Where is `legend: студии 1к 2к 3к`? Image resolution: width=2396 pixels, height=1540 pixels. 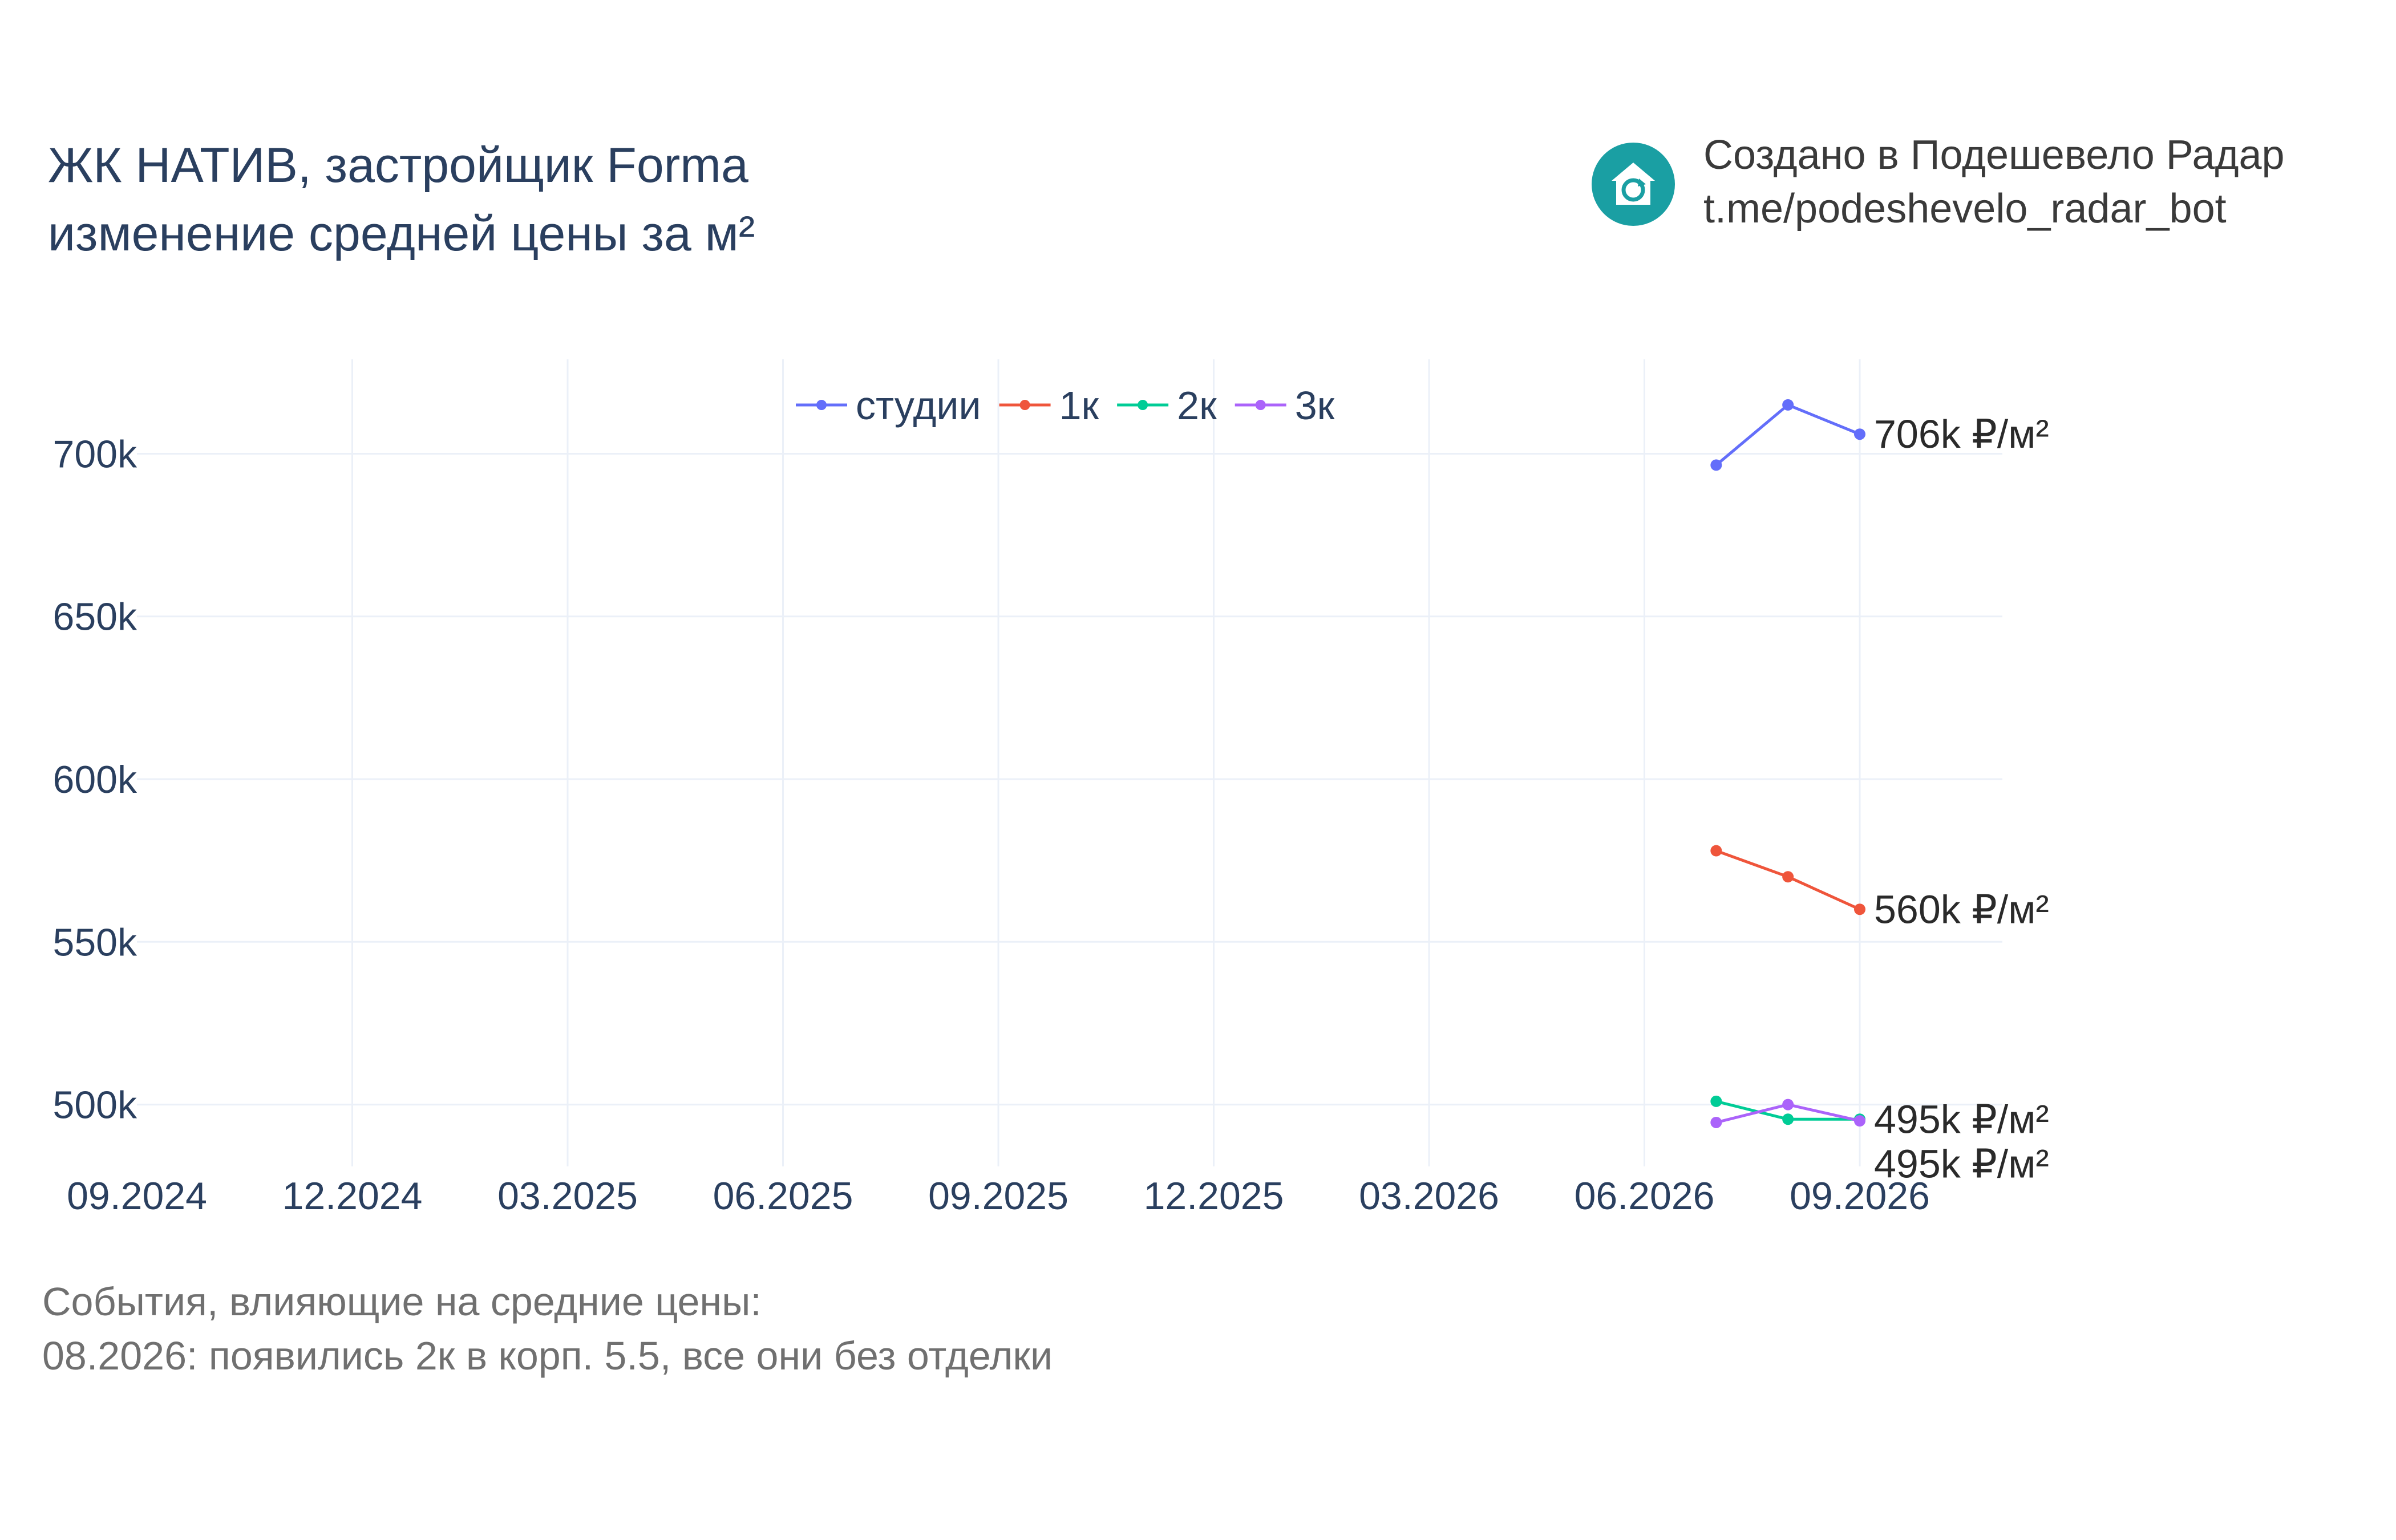 legend: студии 1к 2к 3к is located at coordinates (1065, 405).